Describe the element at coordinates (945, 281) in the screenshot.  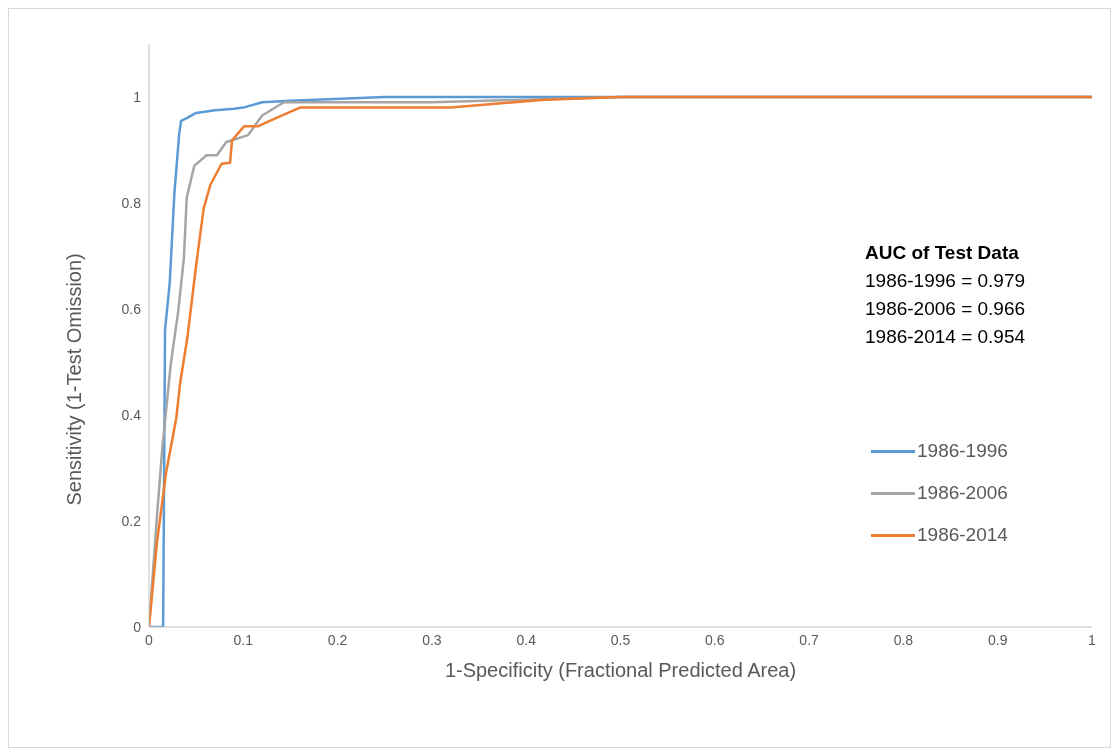
I see `annotation: 1986-1996 = 0.979` at that location.